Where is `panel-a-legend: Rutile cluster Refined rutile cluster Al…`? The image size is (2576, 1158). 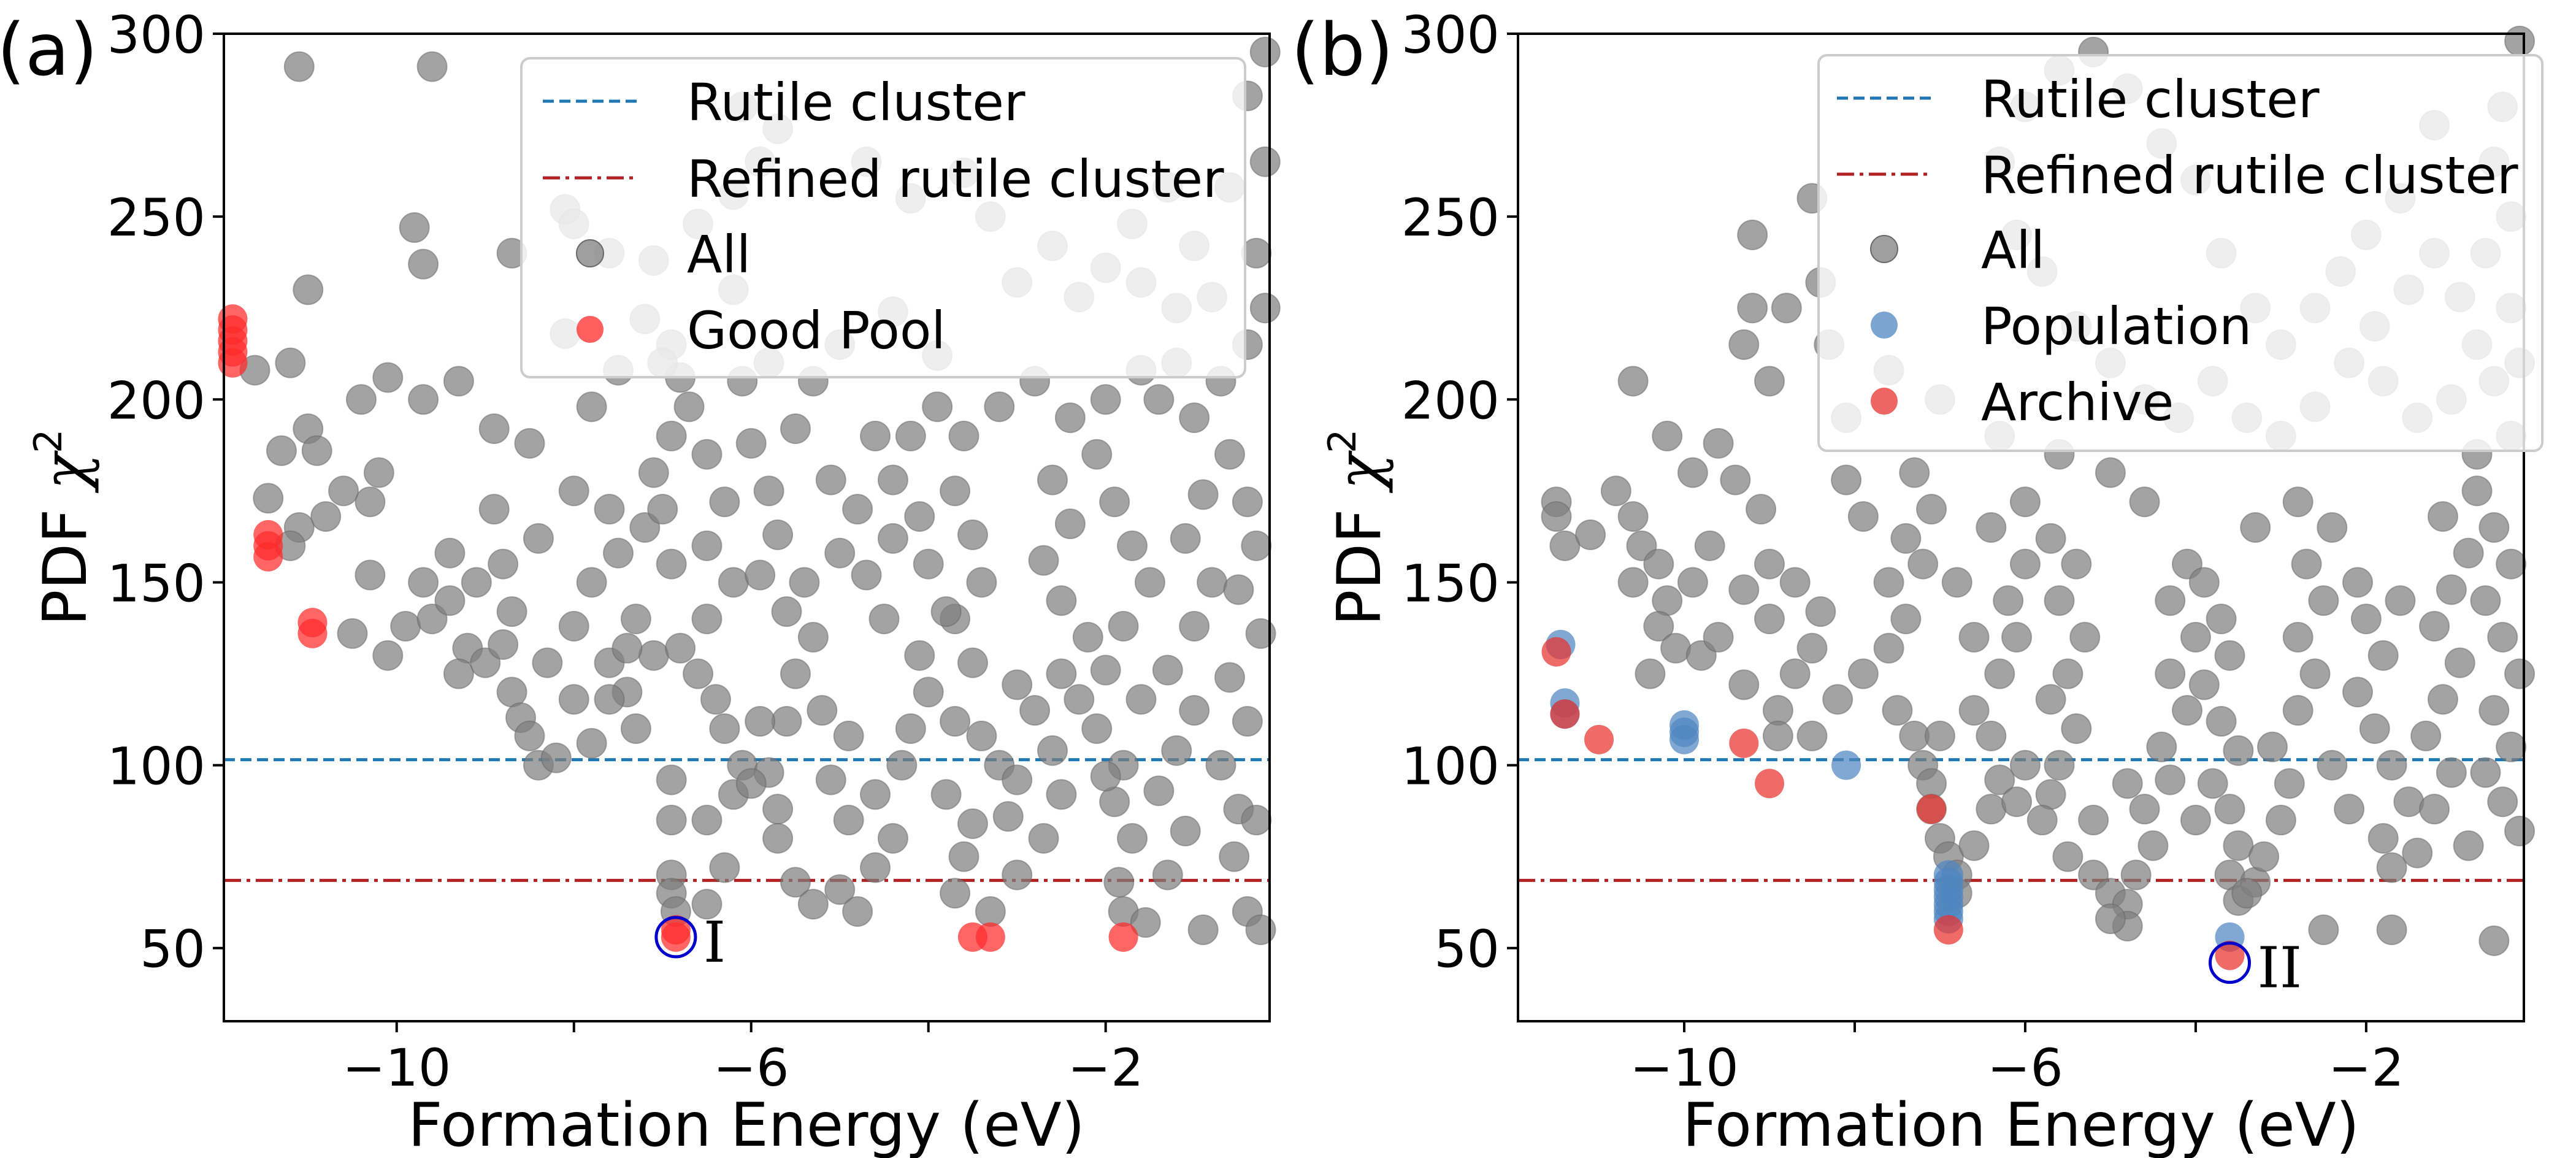 panel-a-legend: Rutile cluster Refined rutile cluster Al… is located at coordinates (883, 217).